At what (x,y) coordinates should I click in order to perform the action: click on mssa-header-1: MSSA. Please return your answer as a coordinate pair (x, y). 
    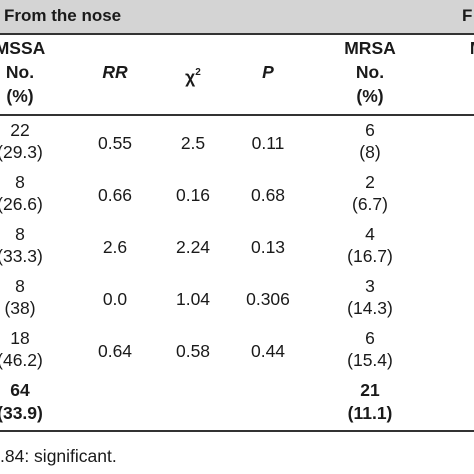
    Looking at the image, I should click on (23, 48).